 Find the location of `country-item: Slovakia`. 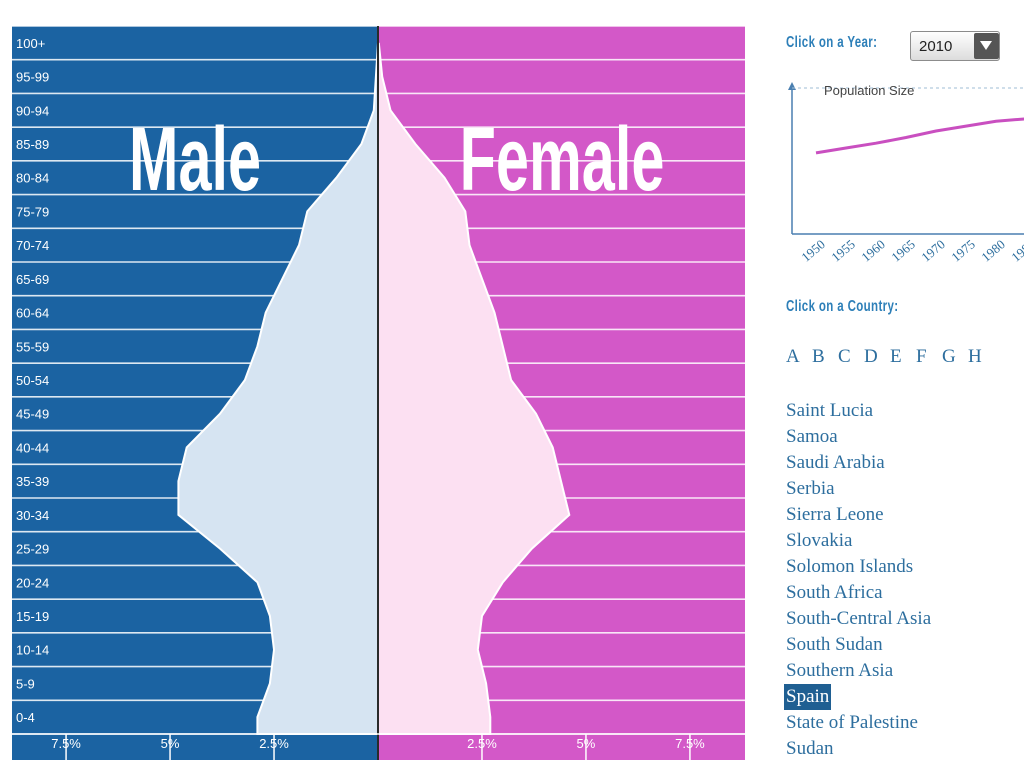

country-item: Slovakia is located at coordinates (819, 540).